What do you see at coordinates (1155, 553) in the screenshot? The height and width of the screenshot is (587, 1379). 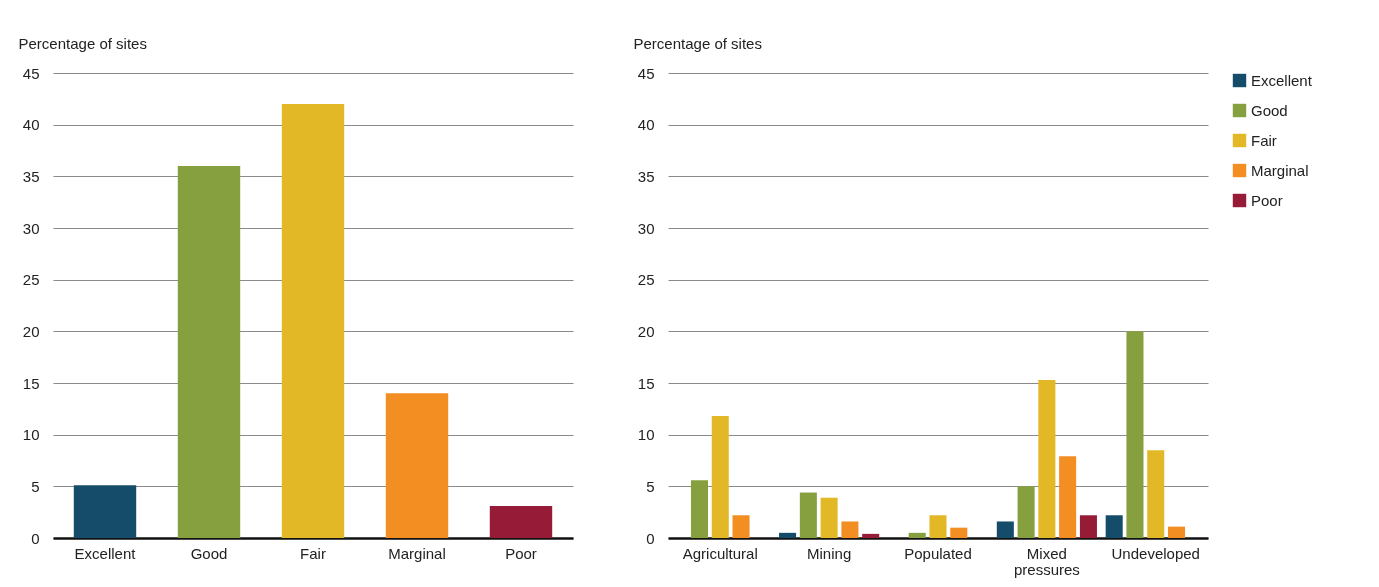 I see `x-tick-label: Undeveloped` at bounding box center [1155, 553].